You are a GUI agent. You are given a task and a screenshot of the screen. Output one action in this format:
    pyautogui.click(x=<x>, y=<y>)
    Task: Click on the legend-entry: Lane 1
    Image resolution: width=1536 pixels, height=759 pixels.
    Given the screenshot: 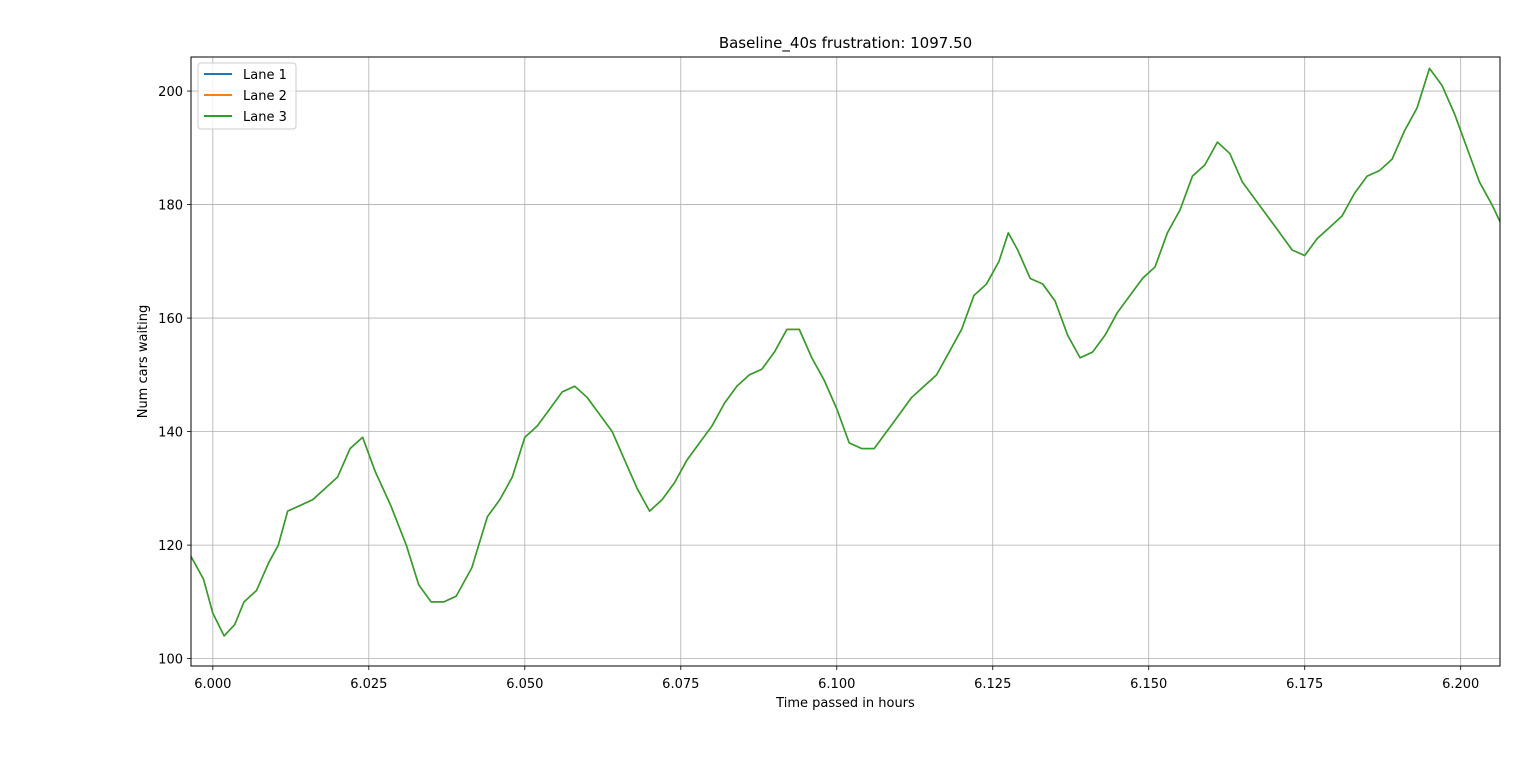 What is the action you would take?
    pyautogui.click(x=265, y=75)
    